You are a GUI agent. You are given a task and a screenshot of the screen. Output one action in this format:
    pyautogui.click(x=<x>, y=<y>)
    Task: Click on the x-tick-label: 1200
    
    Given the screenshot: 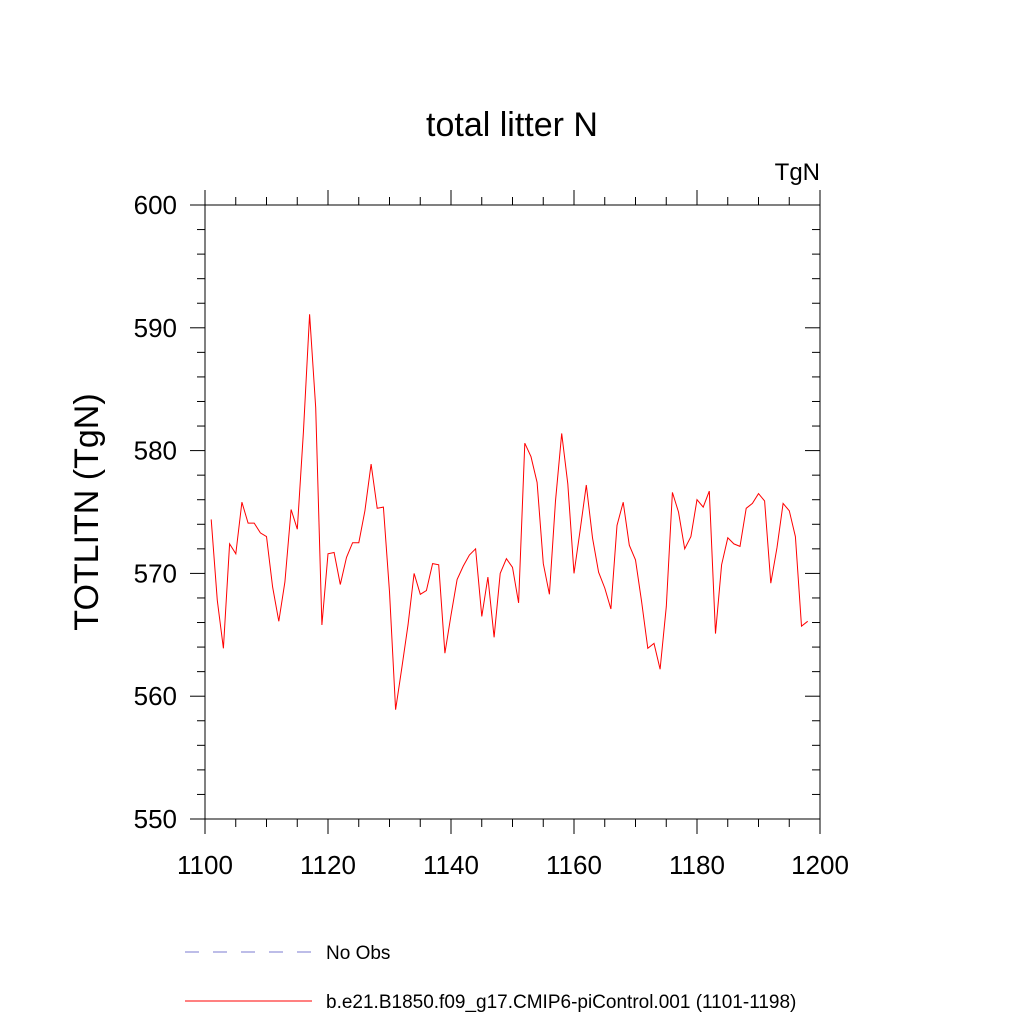 What is the action you would take?
    pyautogui.click(x=820, y=865)
    